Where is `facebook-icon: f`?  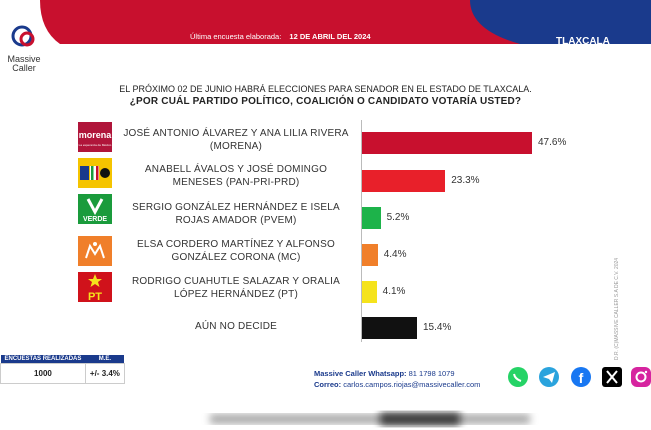
facebook-icon: f is located at coordinates (581, 377).